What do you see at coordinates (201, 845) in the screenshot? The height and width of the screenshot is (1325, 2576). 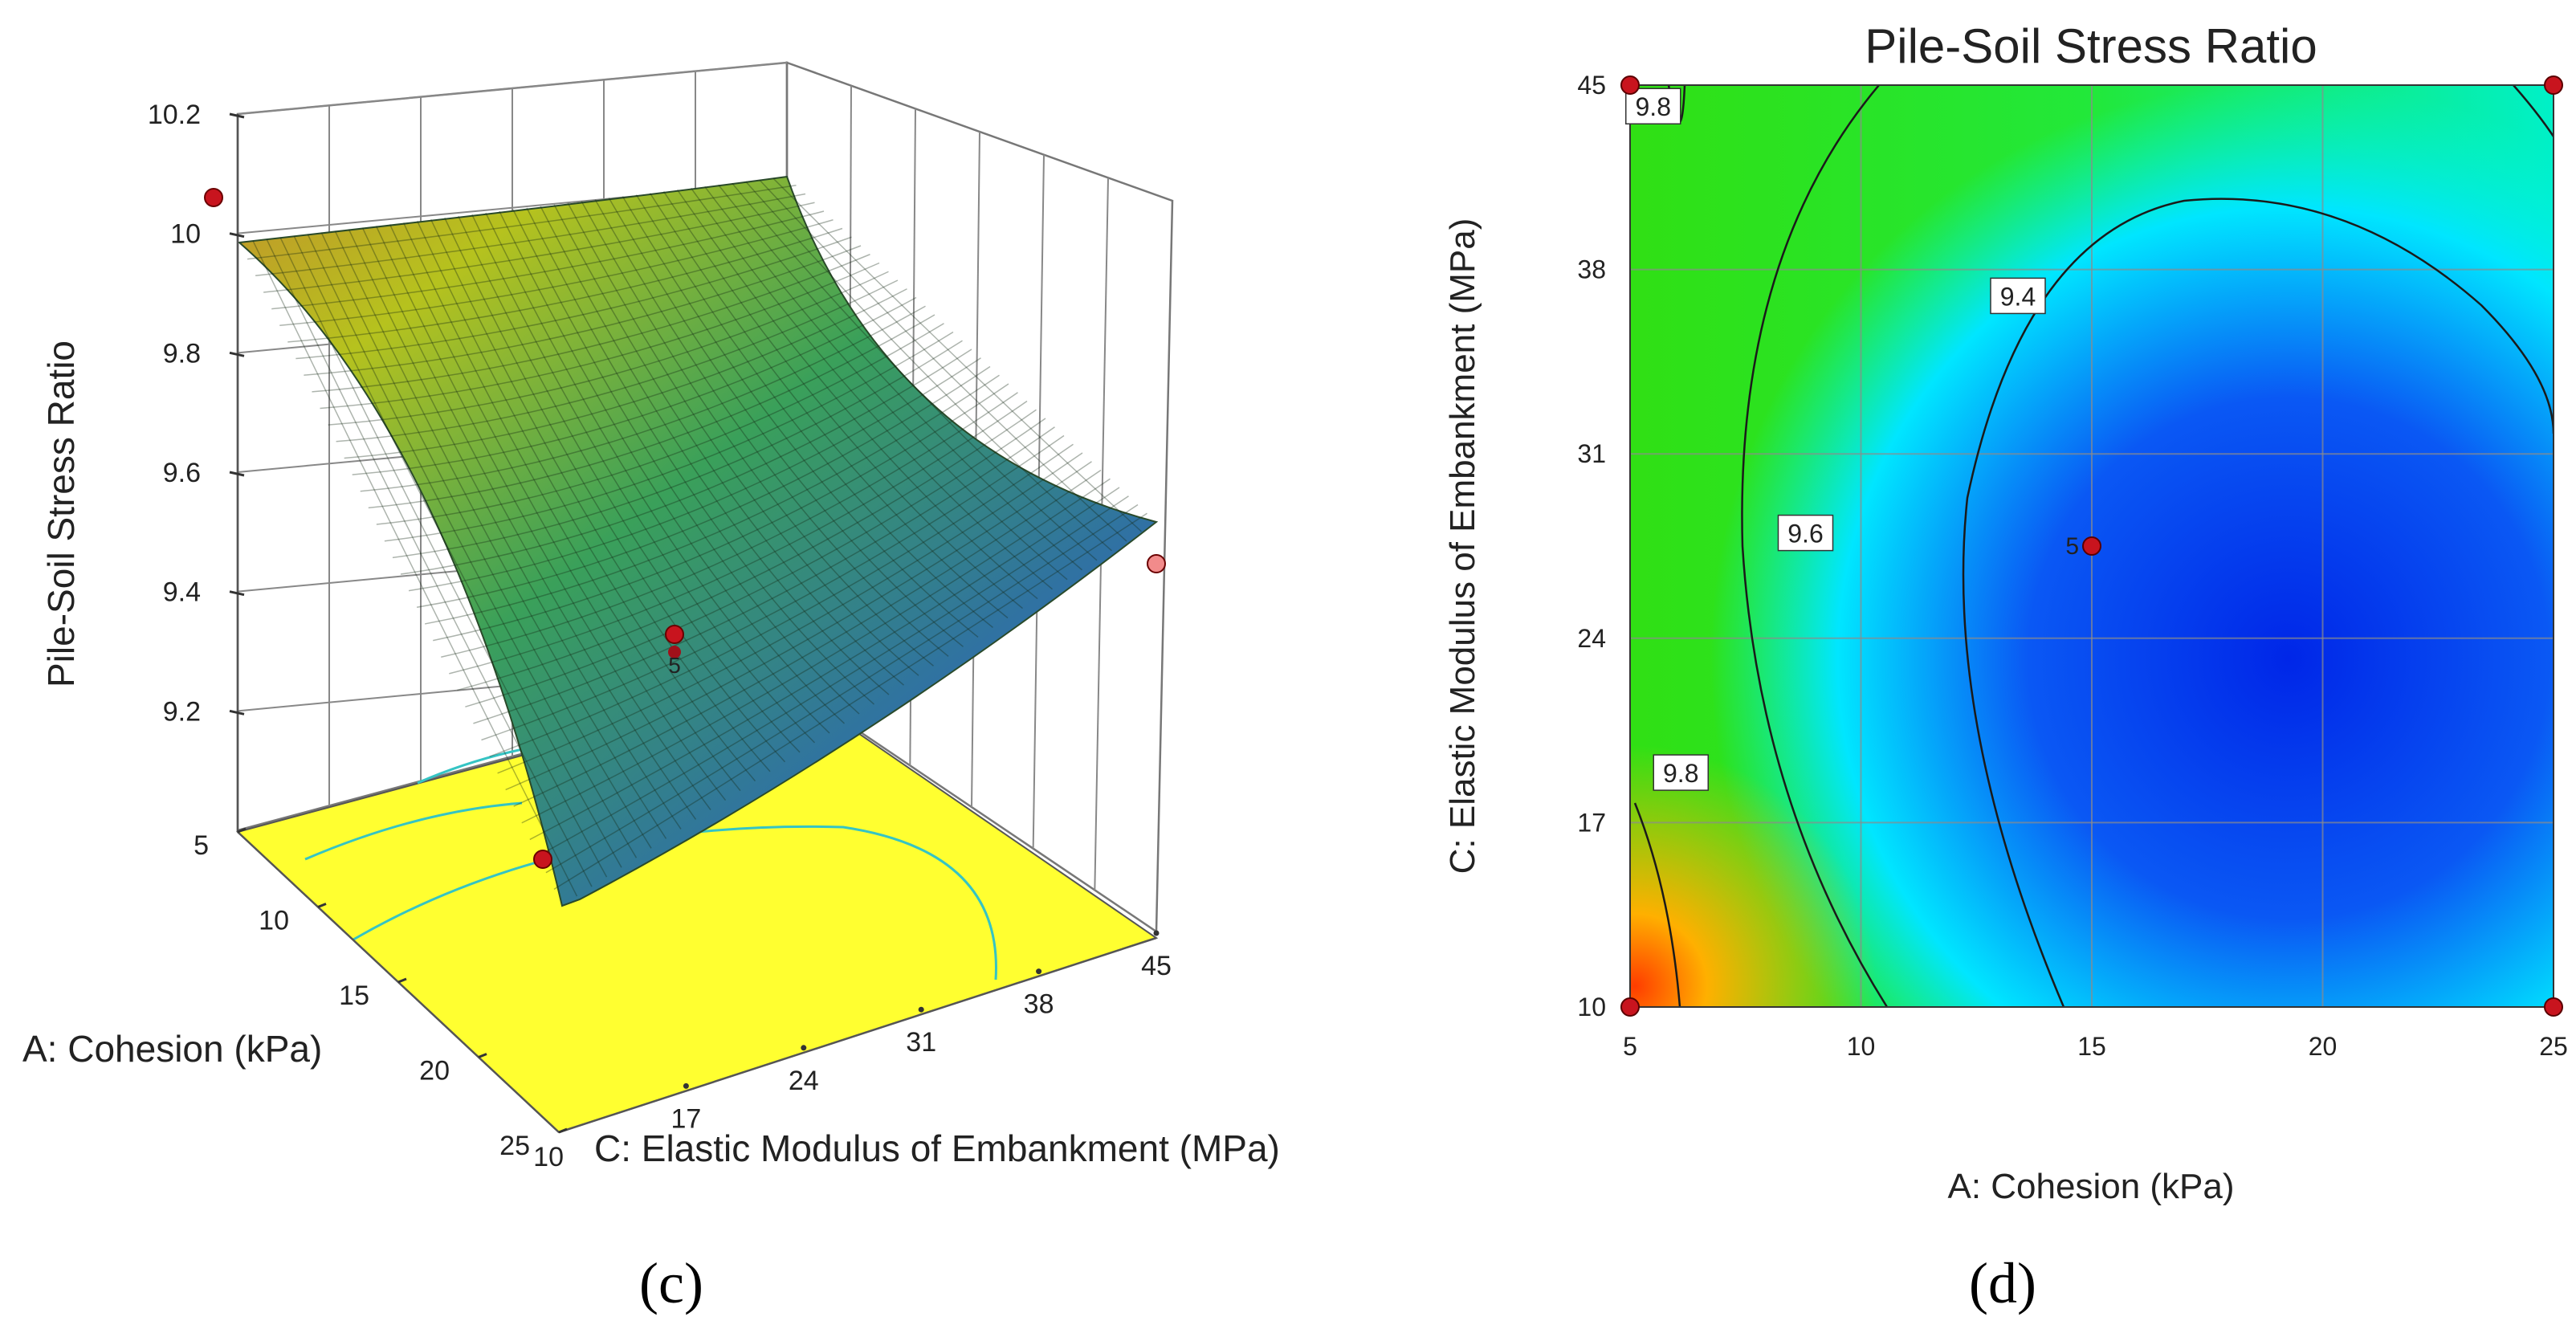 I see `x-tick-label: 5` at bounding box center [201, 845].